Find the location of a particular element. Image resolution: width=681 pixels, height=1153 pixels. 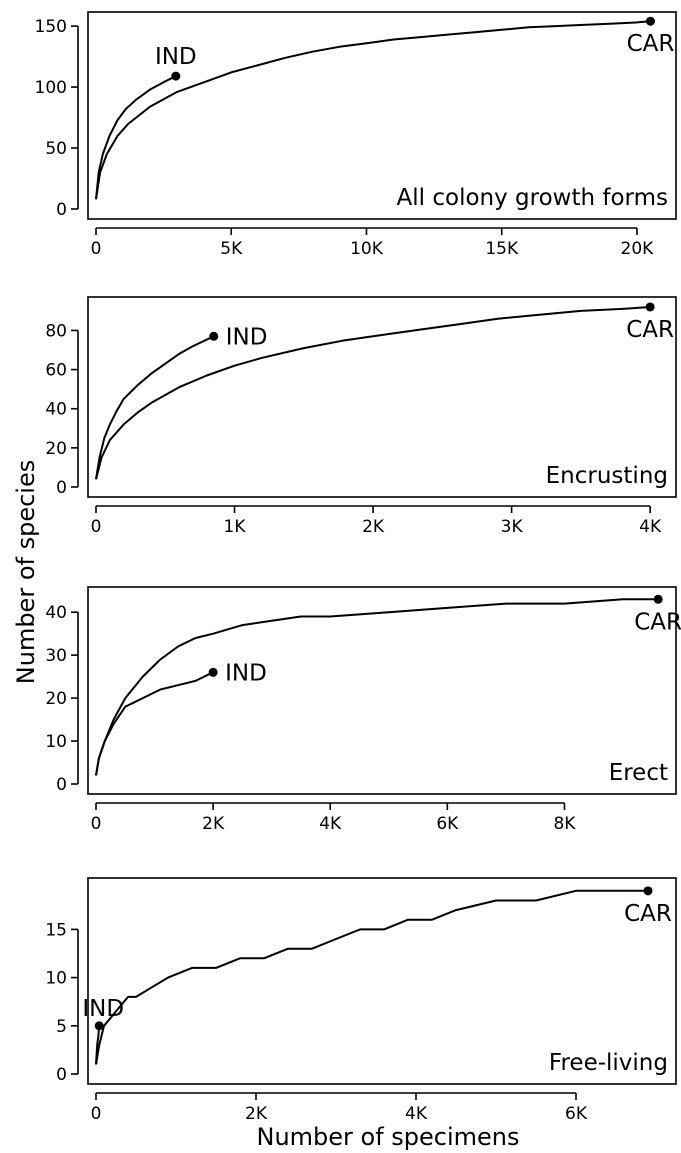

x-tick-label: 10K is located at coordinates (367, 249).